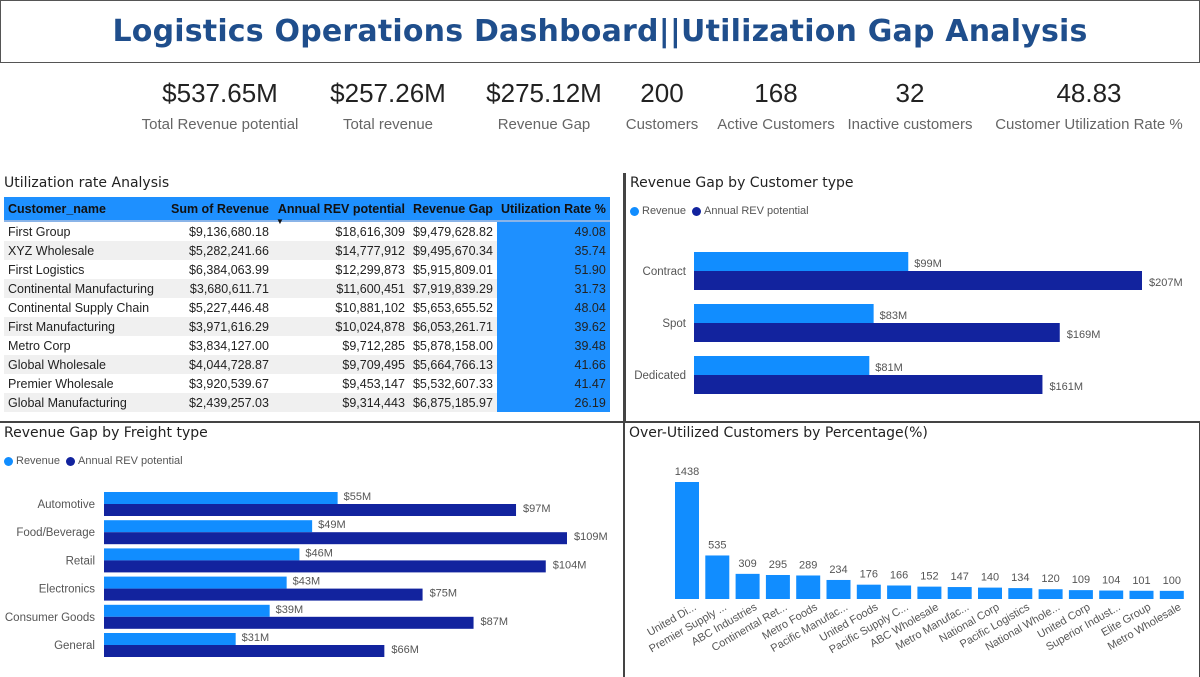  I want to click on cell-customer-name: First Logistics, so click(46, 269).